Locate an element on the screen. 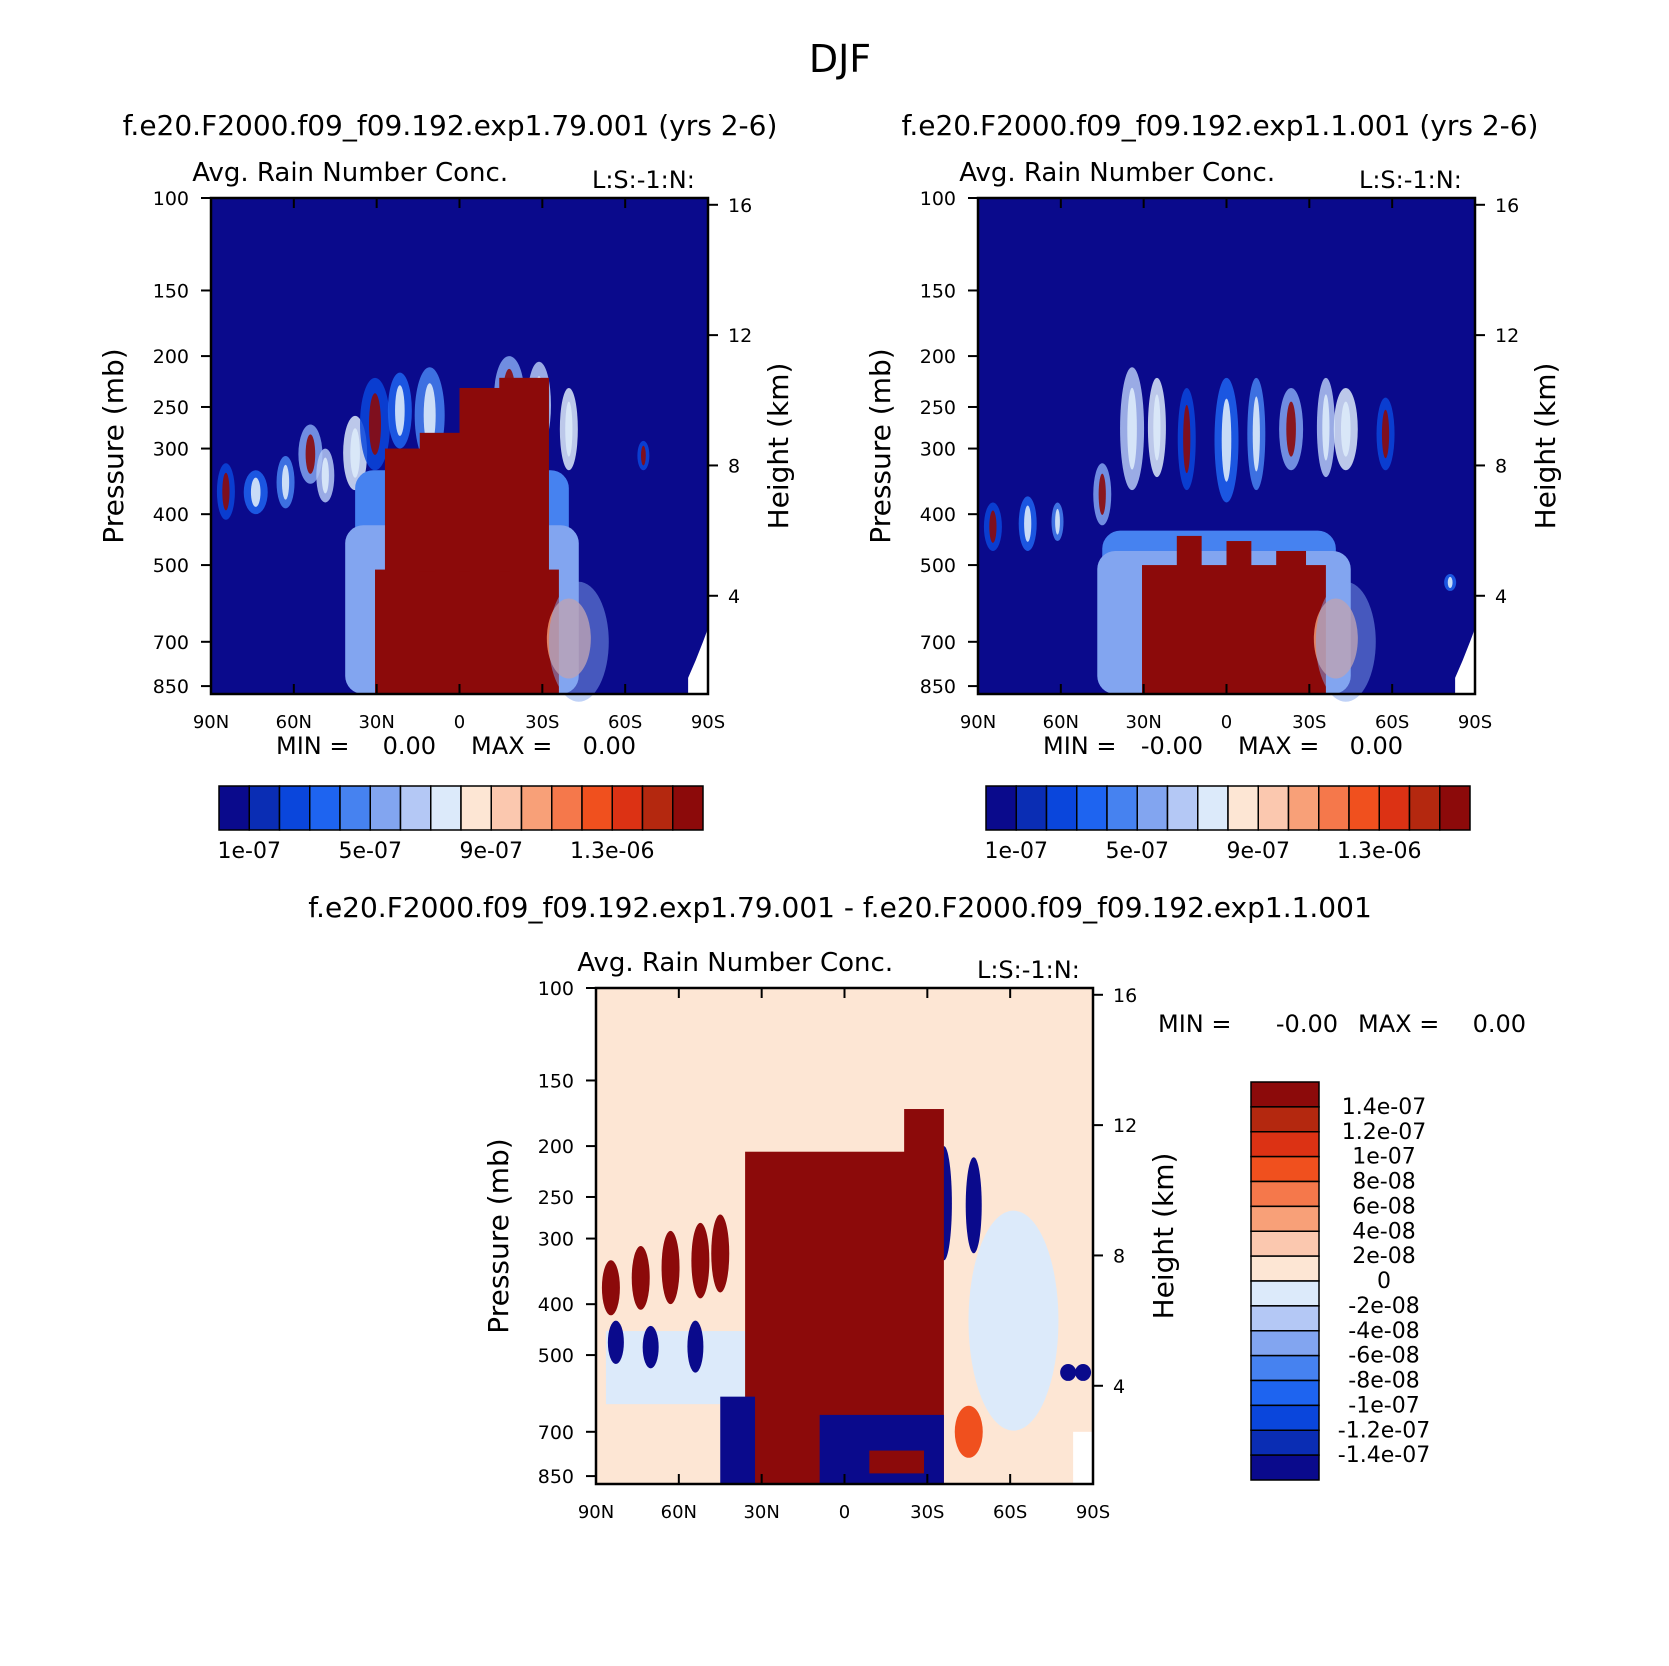 The width and height of the screenshot is (1669, 1666). figure-title: DJF is located at coordinates (840, 59).